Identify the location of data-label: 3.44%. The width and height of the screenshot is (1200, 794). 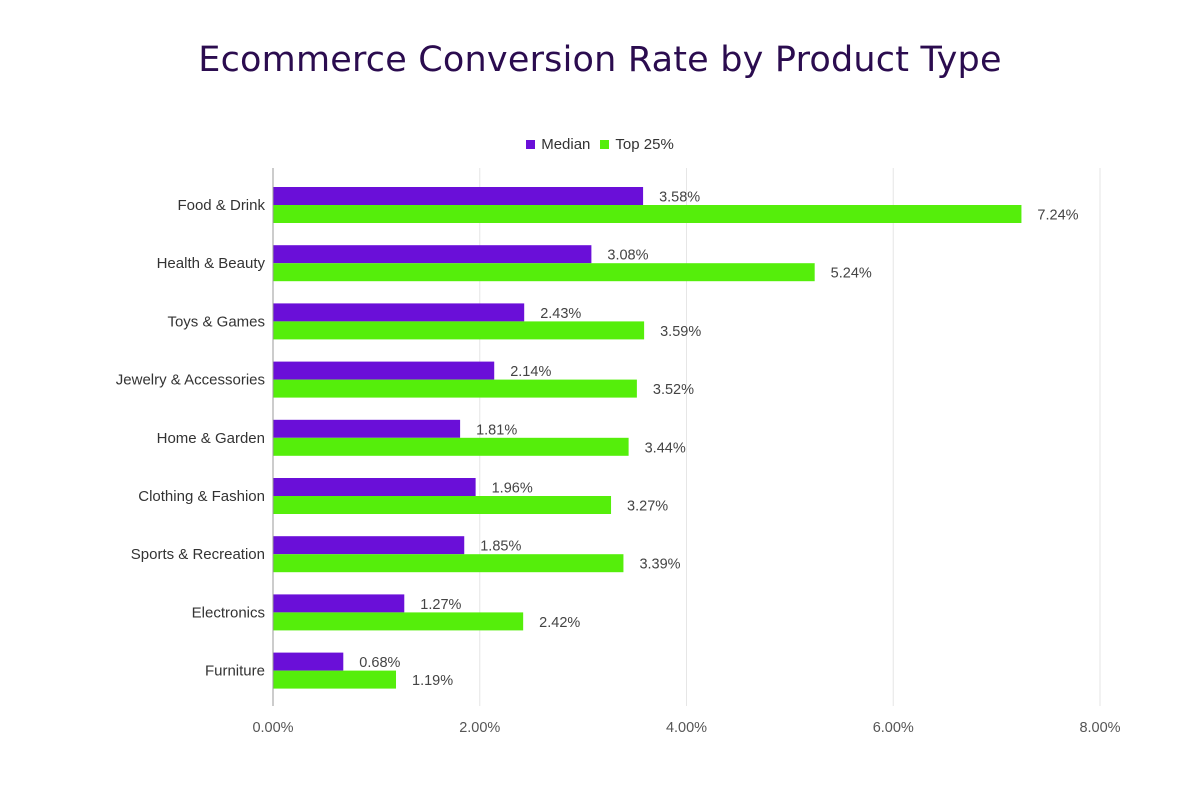
(665, 448).